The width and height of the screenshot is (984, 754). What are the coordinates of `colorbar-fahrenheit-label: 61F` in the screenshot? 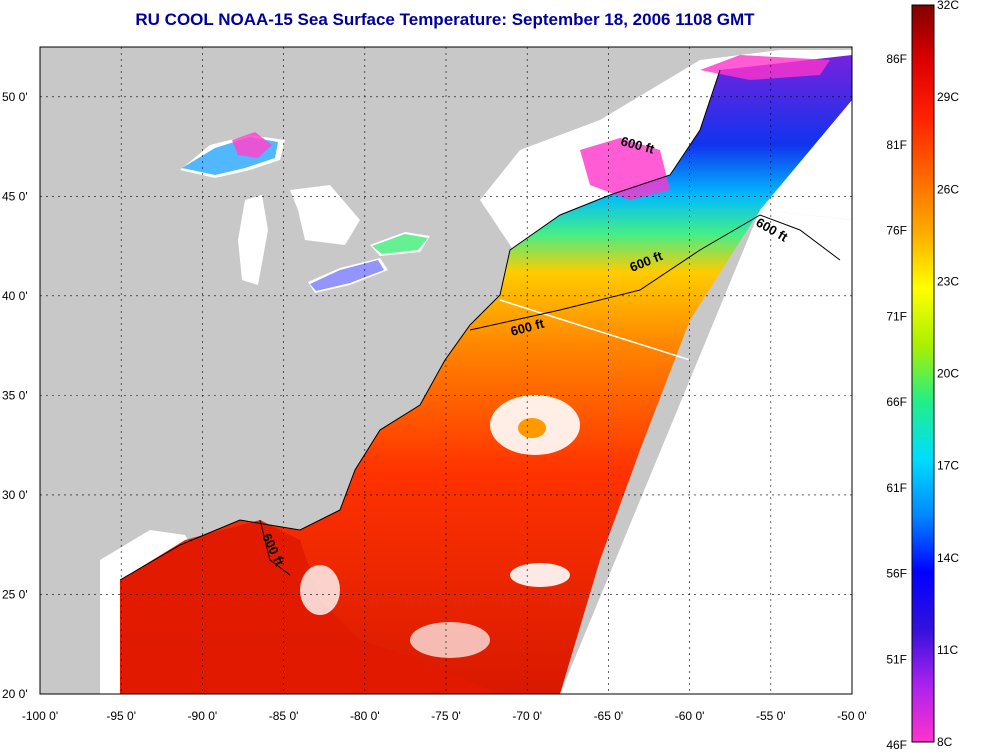 It's located at (896, 488).